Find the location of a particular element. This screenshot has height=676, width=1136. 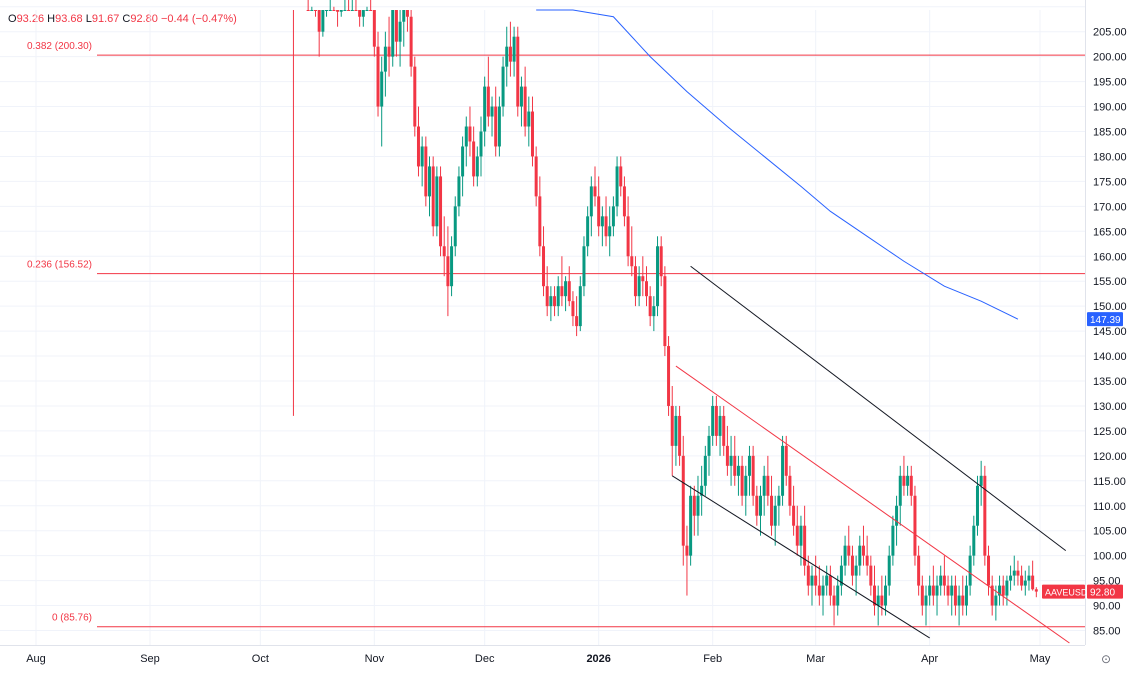

y-tick-label: 105.00 is located at coordinates (1110, 532).